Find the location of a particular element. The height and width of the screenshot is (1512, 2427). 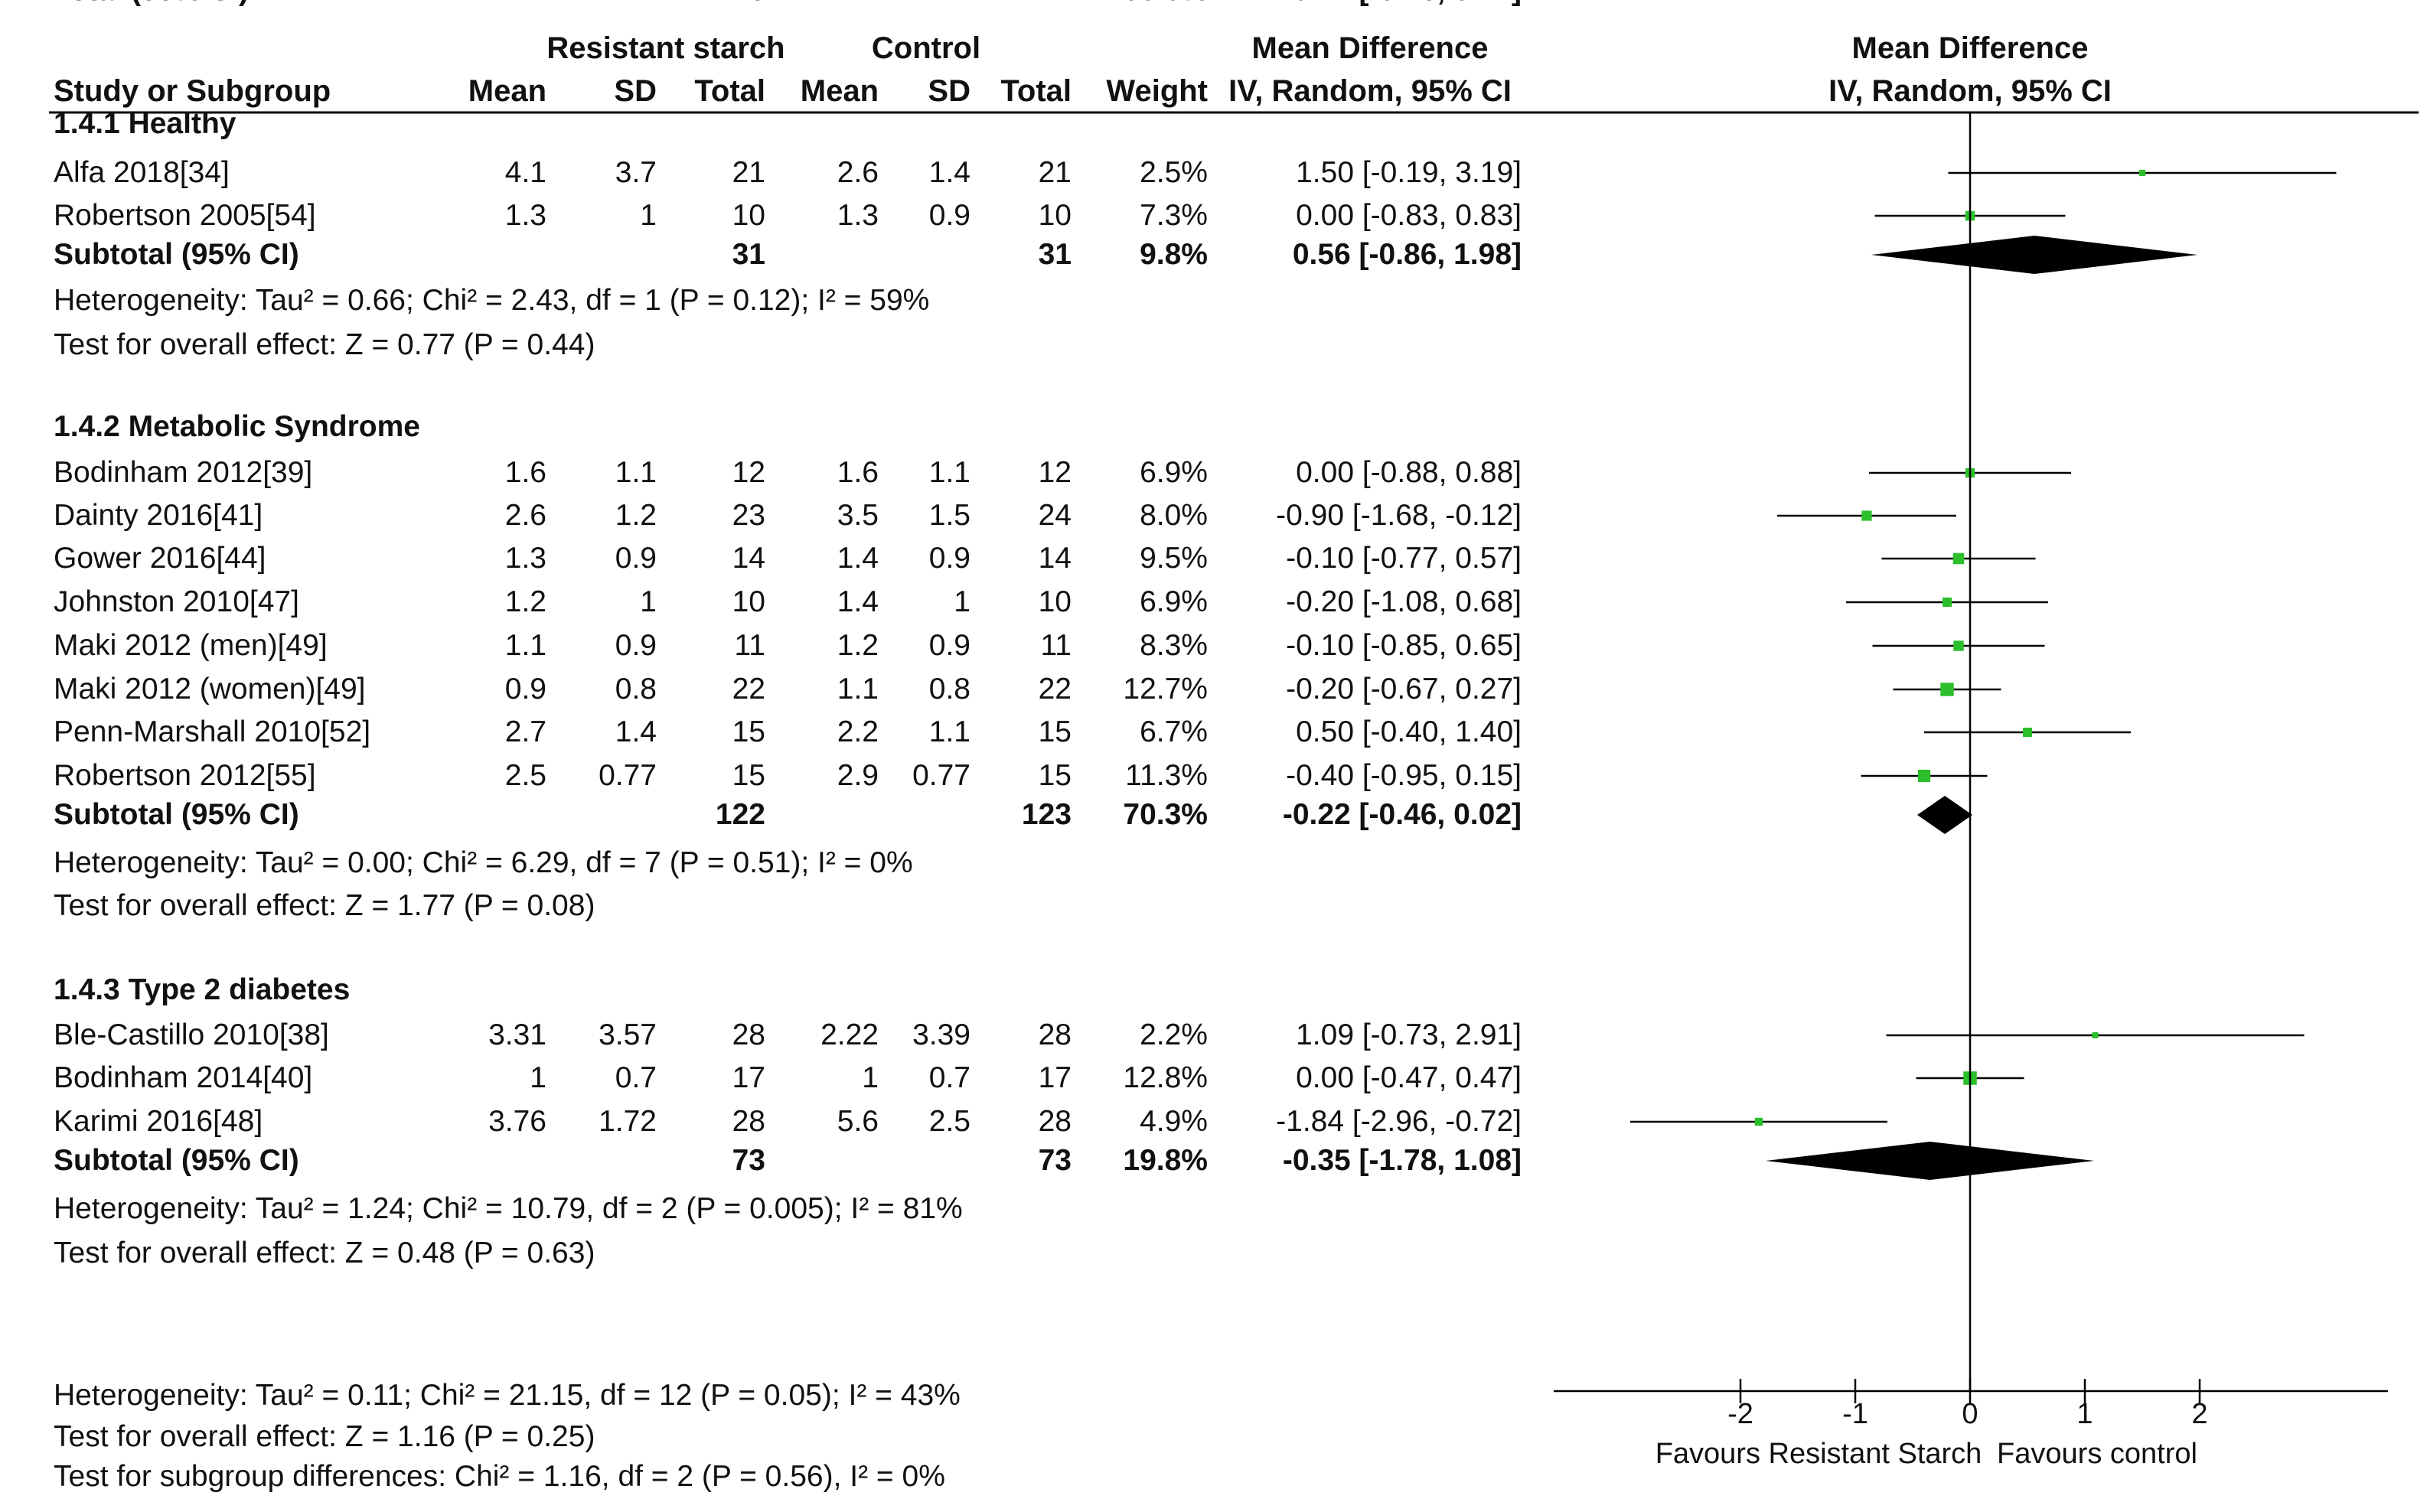

study-1-4-sd2: 0.9 is located at coordinates (949, 645).